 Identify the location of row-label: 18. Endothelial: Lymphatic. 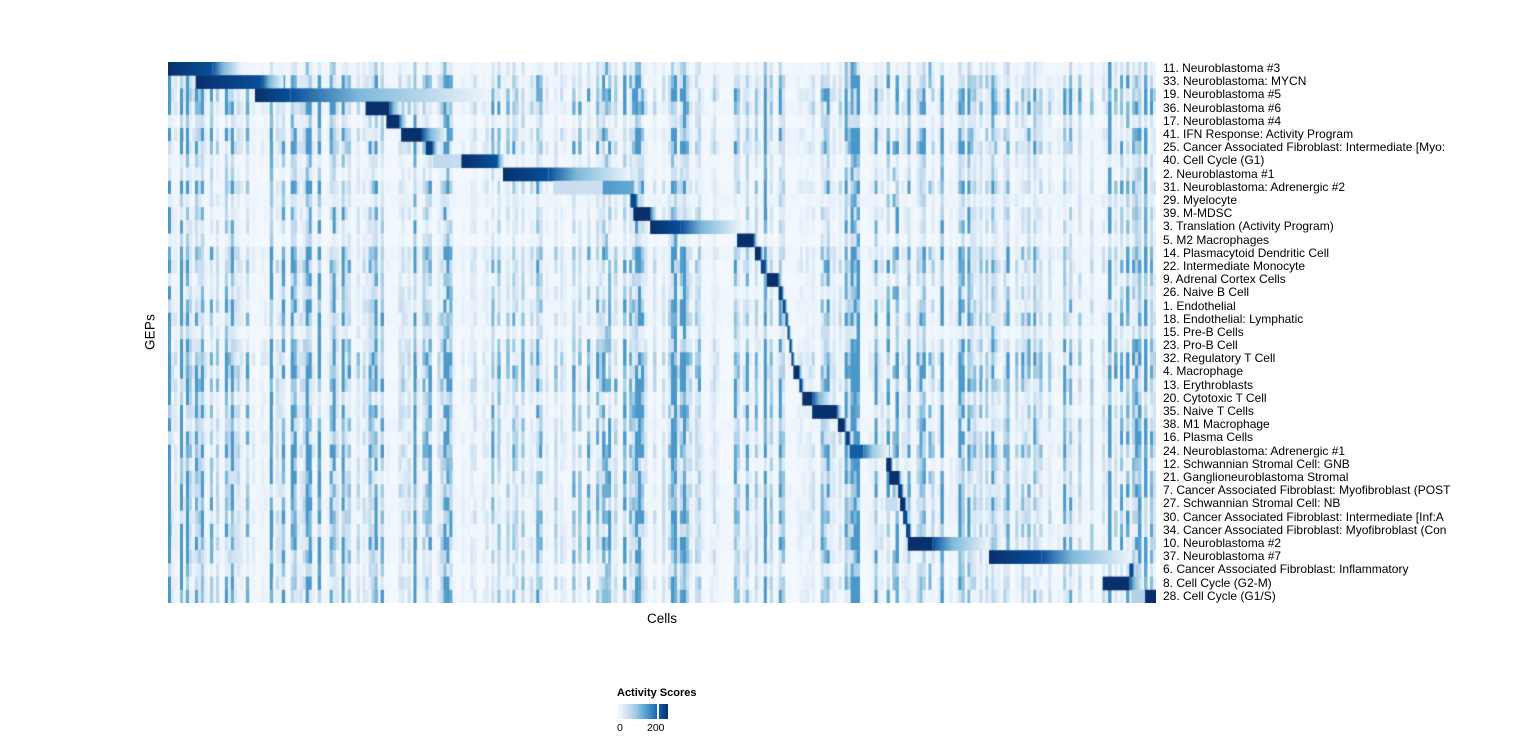
(1233, 318).